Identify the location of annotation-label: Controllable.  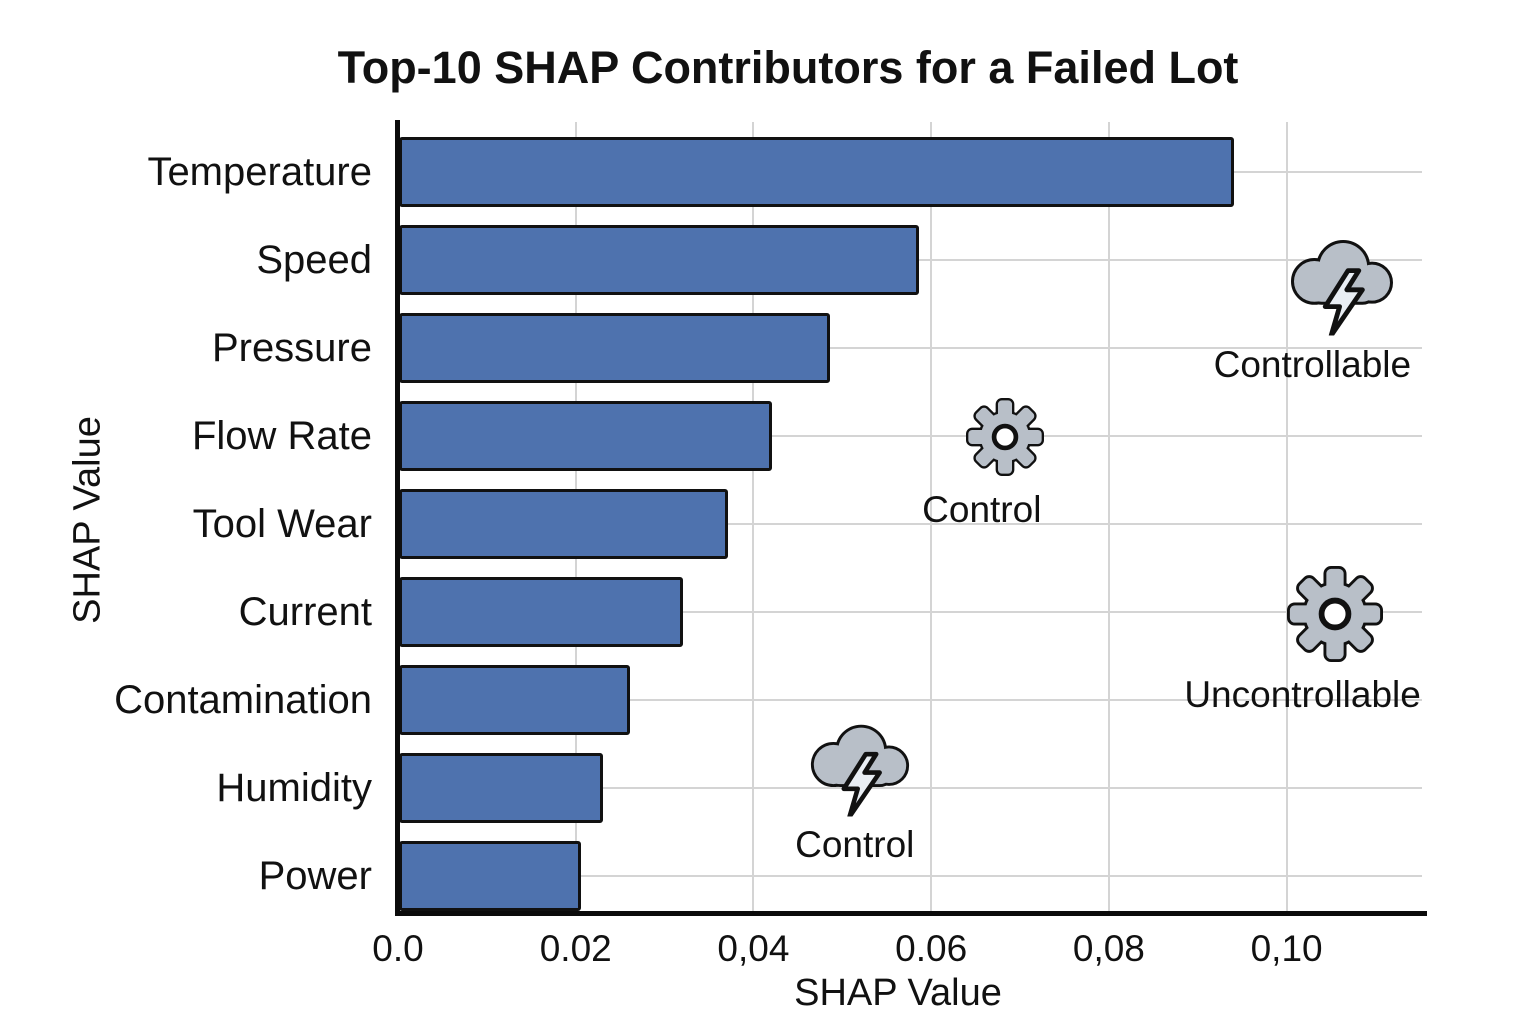
(1312, 364).